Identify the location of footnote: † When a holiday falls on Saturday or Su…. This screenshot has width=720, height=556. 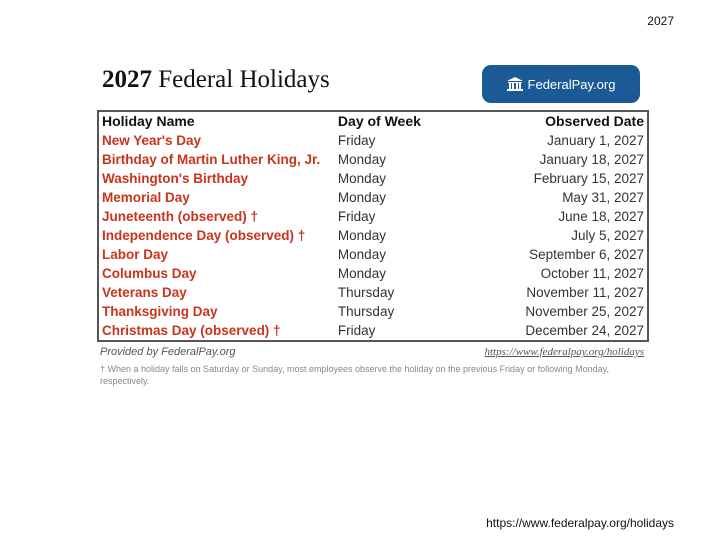
(354, 375).